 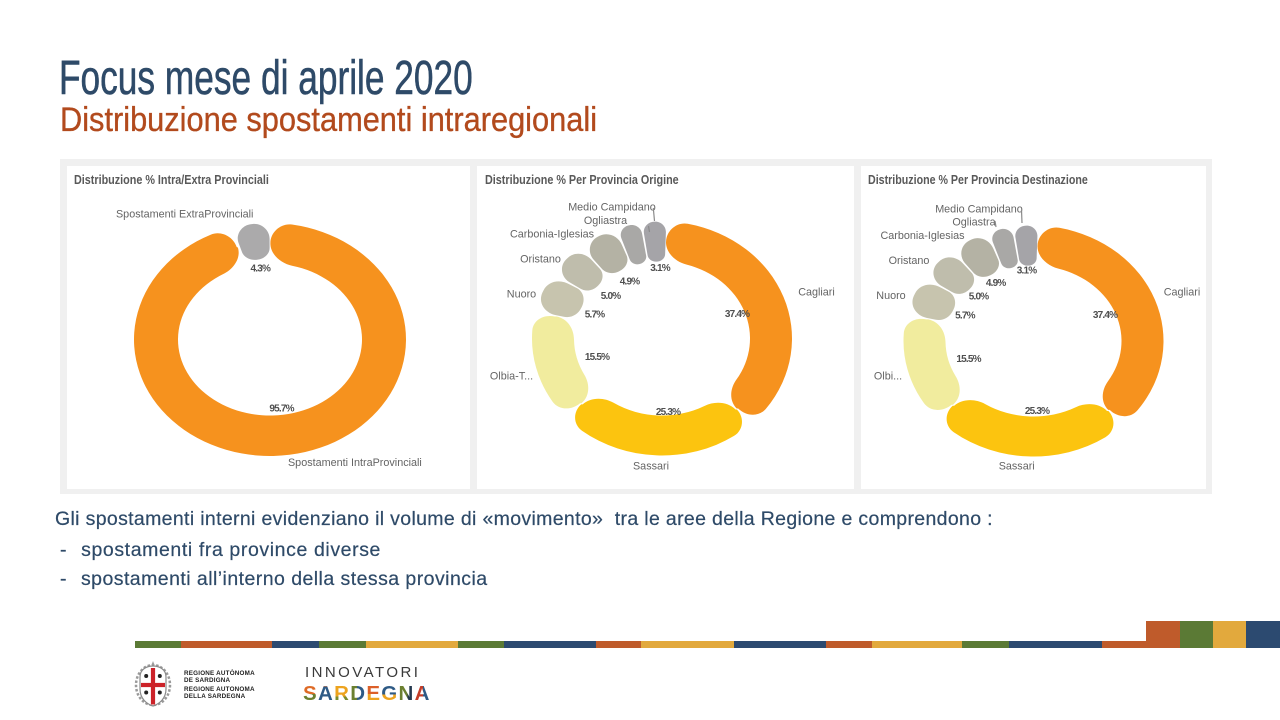 I want to click on svg-text: 4.3%, so click(x=261, y=268).